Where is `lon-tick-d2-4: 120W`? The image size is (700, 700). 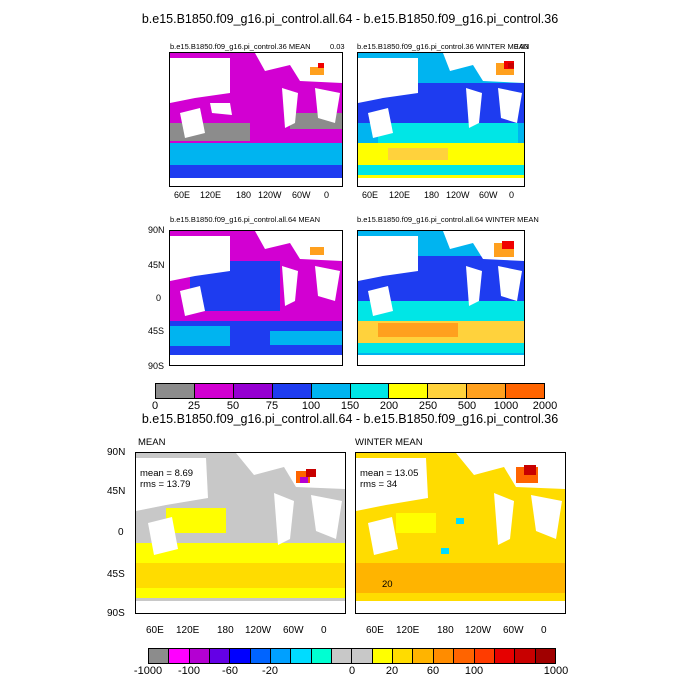
lon-tick-d2-4: 120W is located at coordinates (478, 630).